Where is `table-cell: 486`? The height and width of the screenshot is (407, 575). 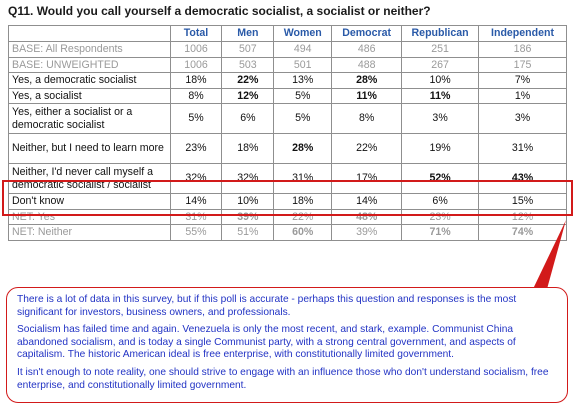 table-cell: 486 is located at coordinates (367, 49).